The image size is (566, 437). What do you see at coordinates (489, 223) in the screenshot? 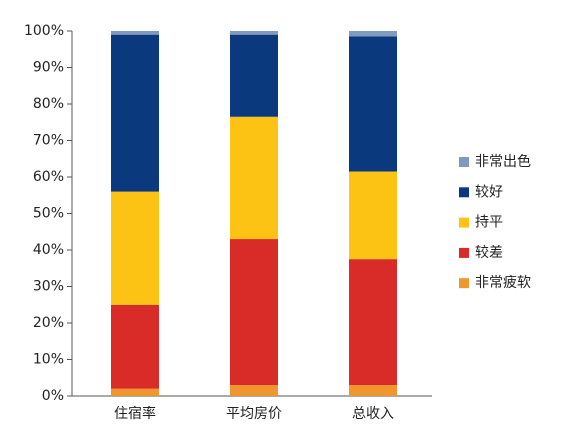
I see `legend-label: 持平` at bounding box center [489, 223].